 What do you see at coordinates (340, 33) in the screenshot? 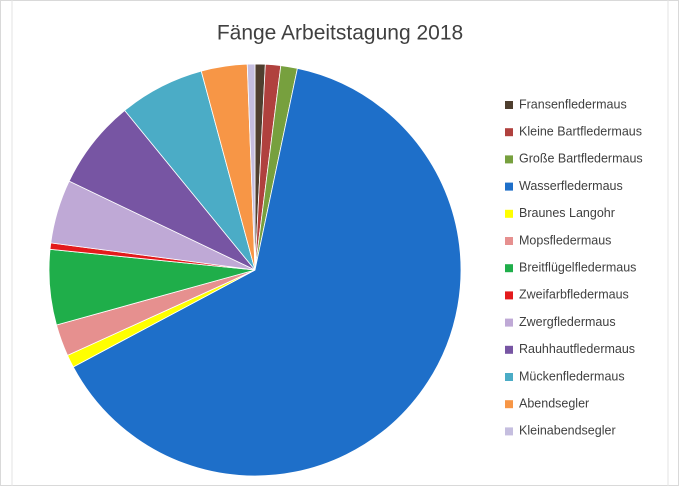
I see `chart-title: Fänge Arbeitstagung 2018` at bounding box center [340, 33].